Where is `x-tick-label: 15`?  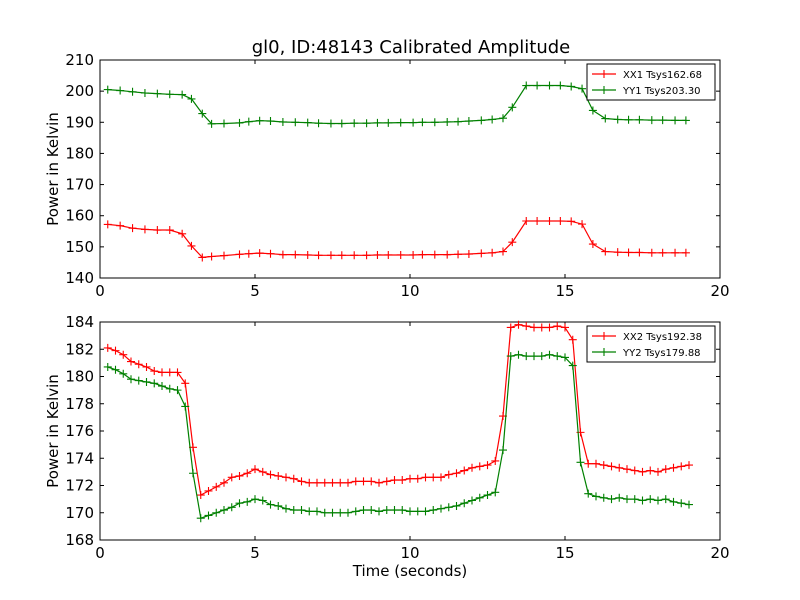 x-tick-label: 15 is located at coordinates (564, 553).